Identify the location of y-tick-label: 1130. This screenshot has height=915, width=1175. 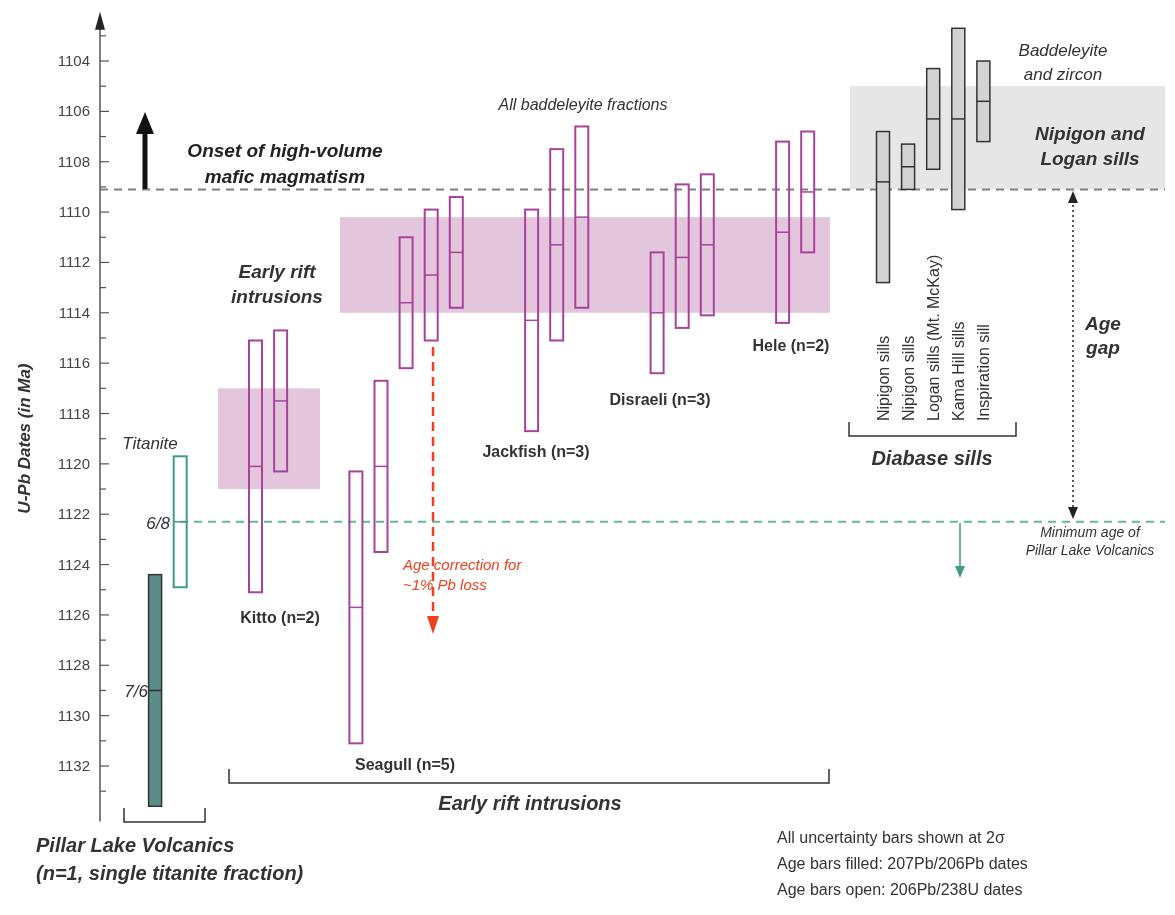
(73, 715).